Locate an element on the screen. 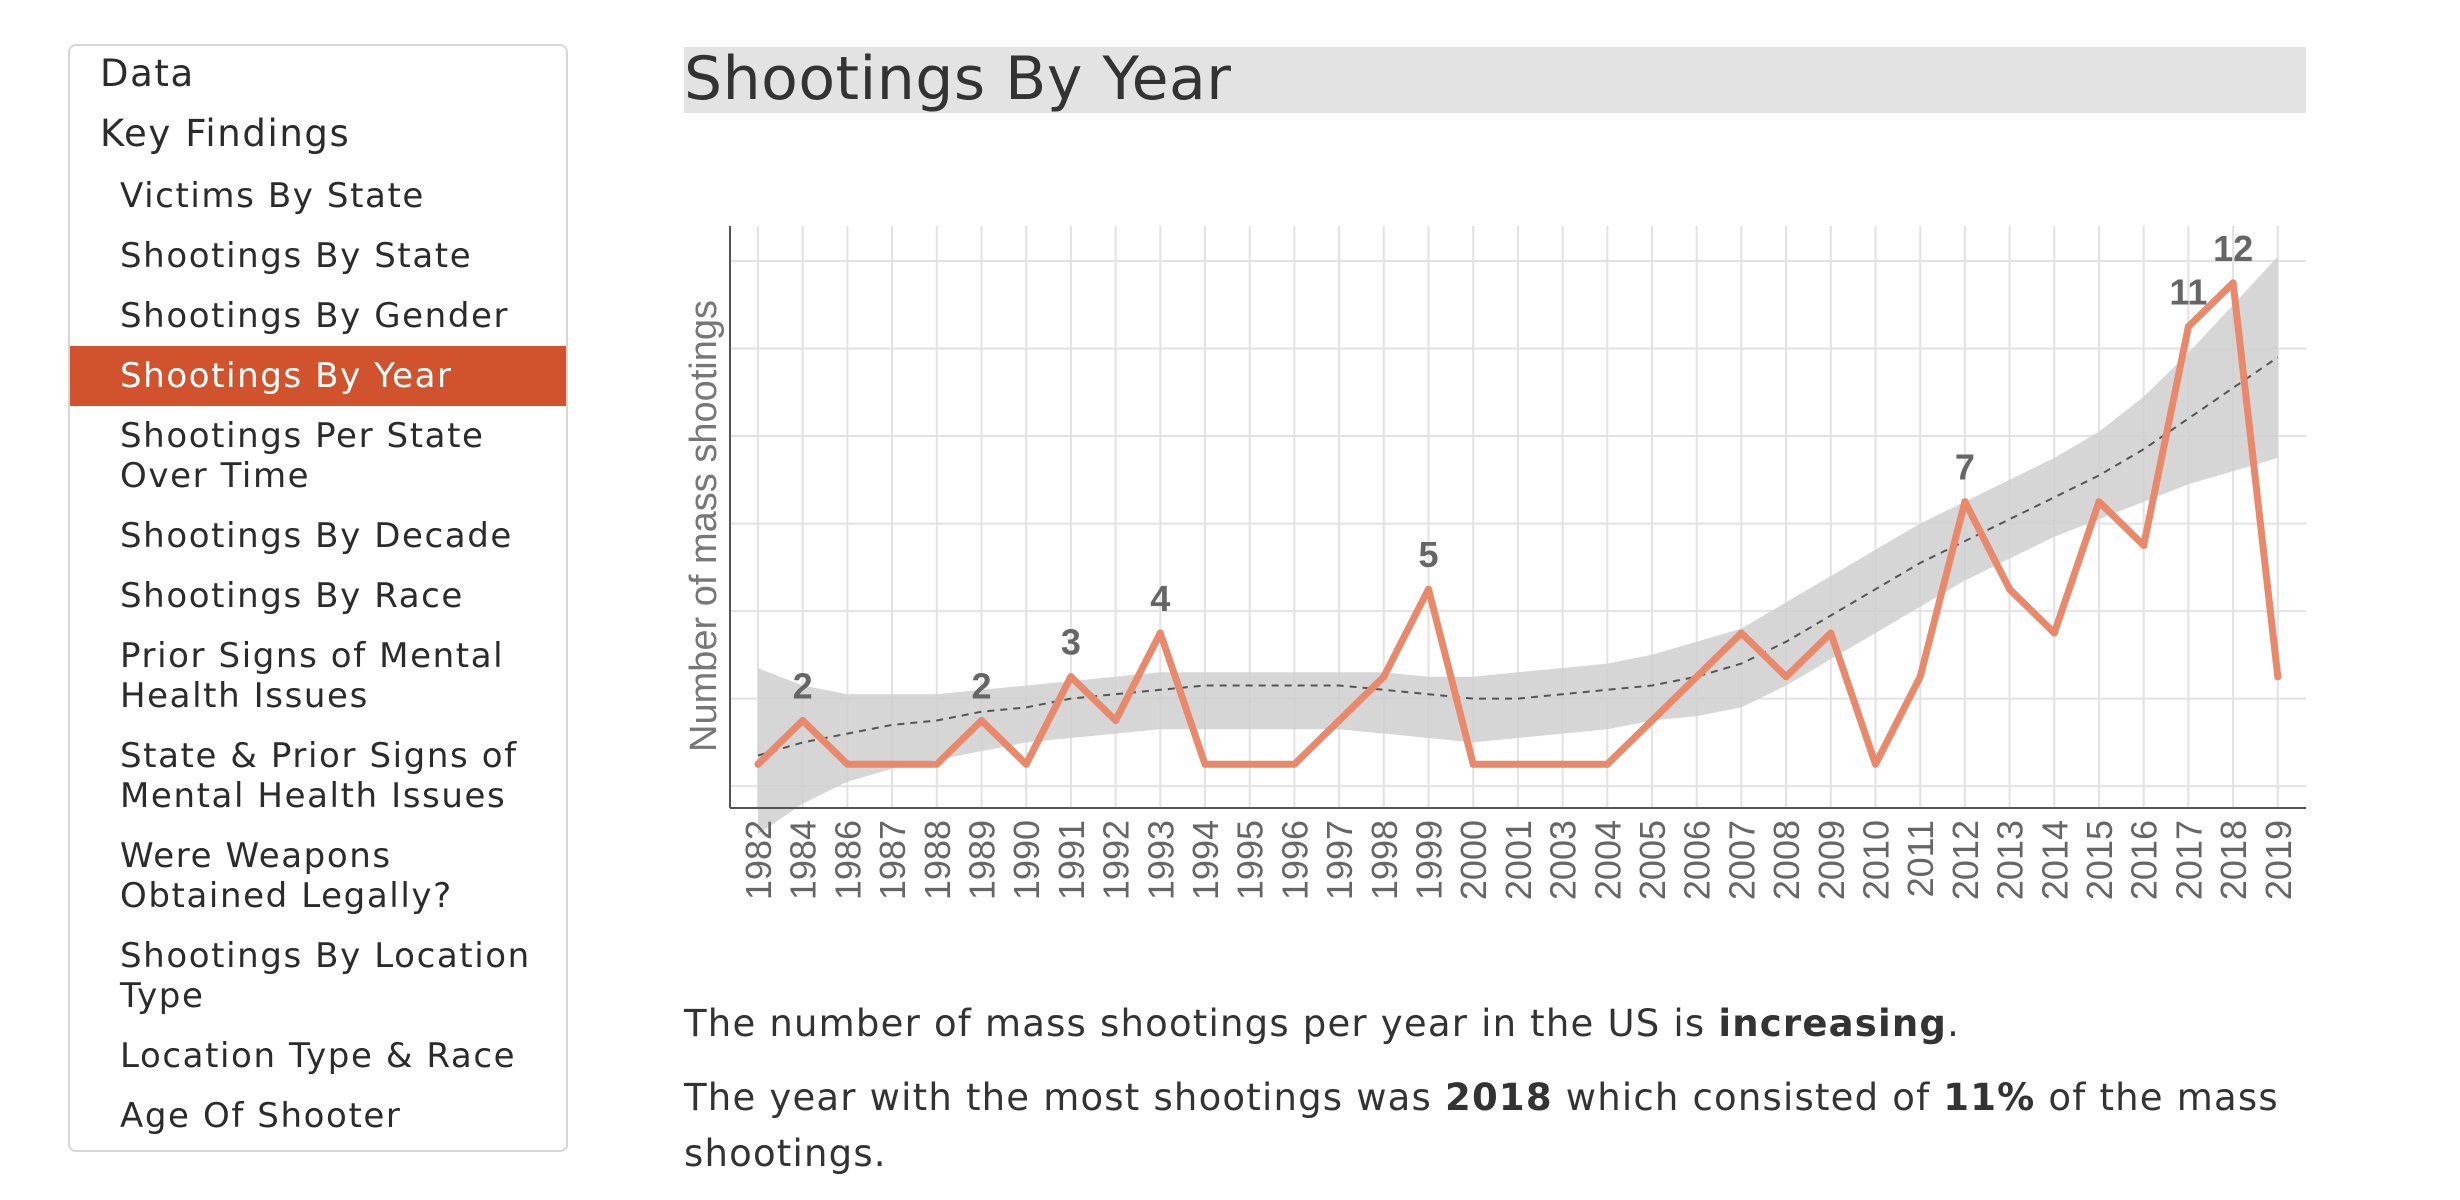 The image size is (2460, 1200). data-point-1991 is located at coordinates (1071, 677).